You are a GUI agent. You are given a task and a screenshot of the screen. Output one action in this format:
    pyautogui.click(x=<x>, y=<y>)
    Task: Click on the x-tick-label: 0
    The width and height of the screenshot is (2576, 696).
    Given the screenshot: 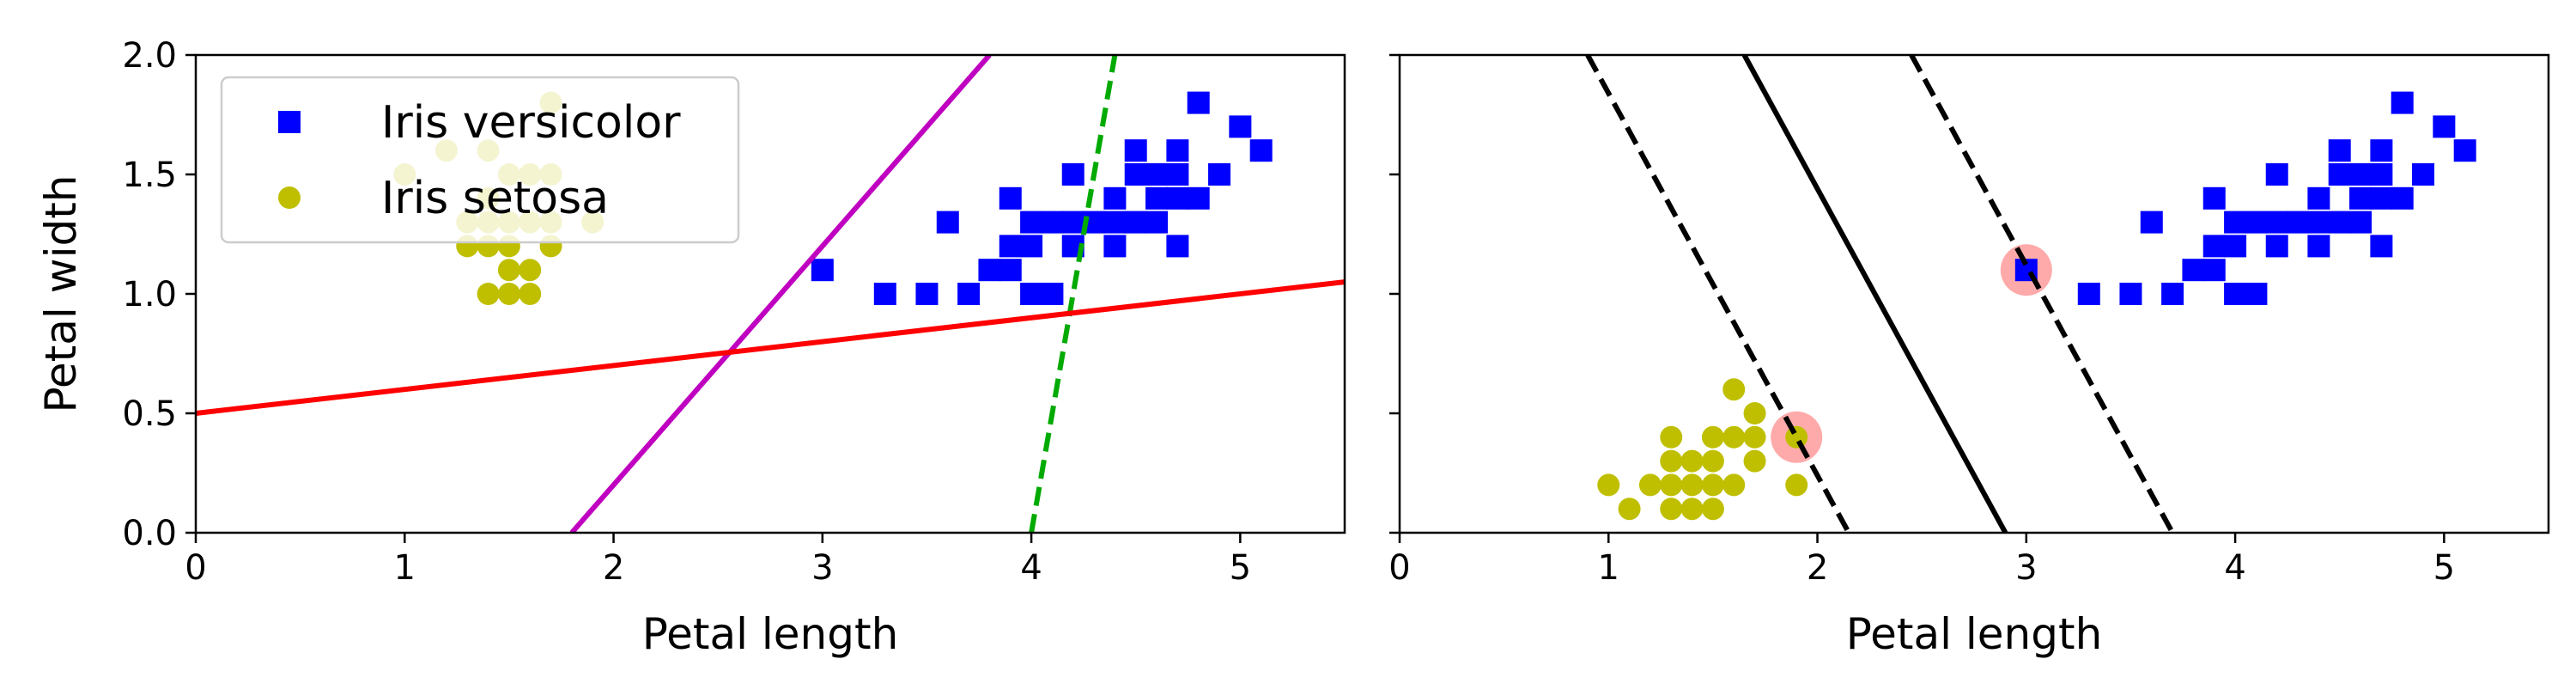 What is the action you would take?
    pyautogui.click(x=1399, y=568)
    